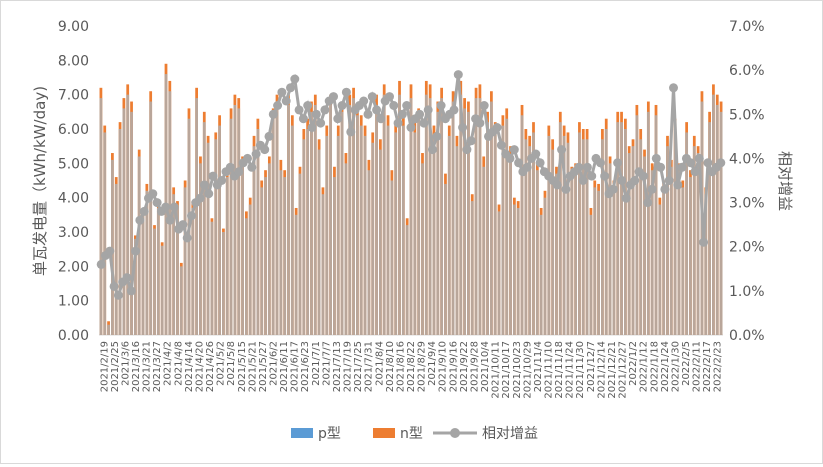  What do you see at coordinates (73, 233) in the screenshot?
I see `y-left-tick-label: 3.00` at bounding box center [73, 233].